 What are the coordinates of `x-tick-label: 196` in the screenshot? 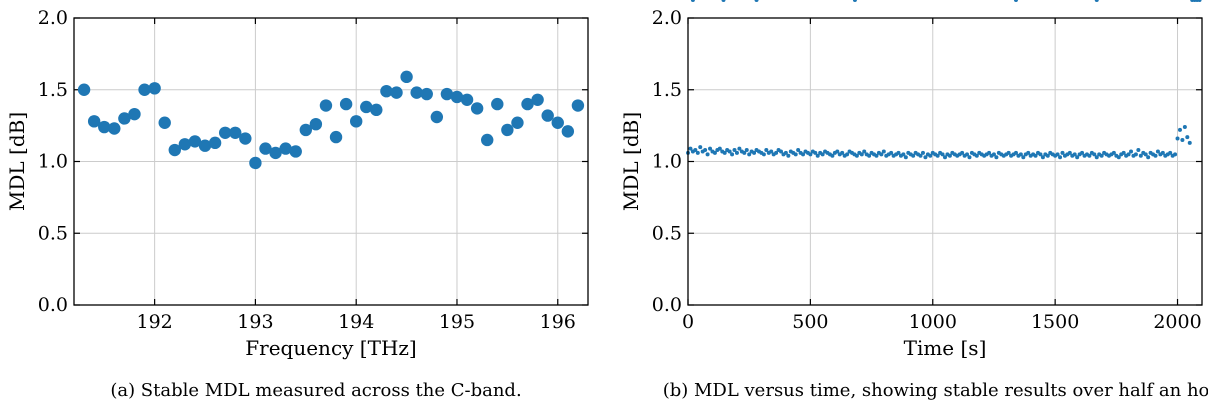 It's located at (558, 322).